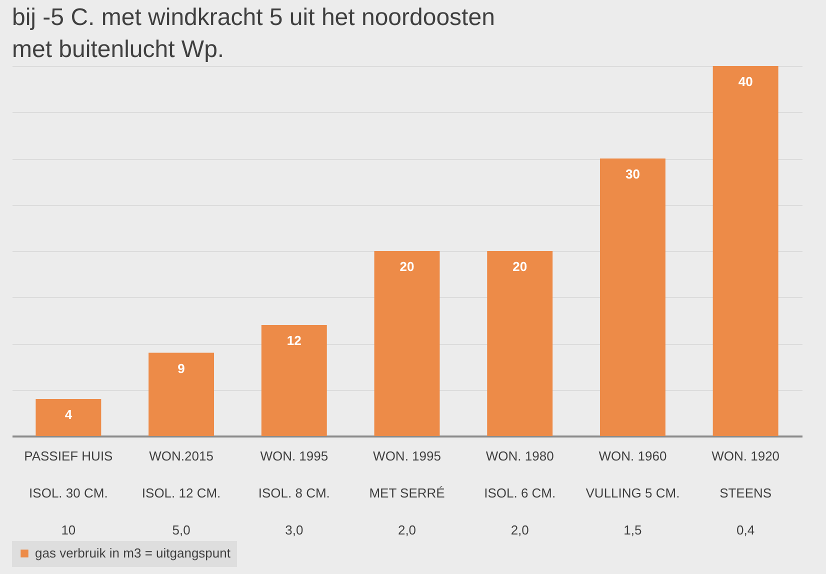  I want to click on data-label: 30, so click(632, 174).